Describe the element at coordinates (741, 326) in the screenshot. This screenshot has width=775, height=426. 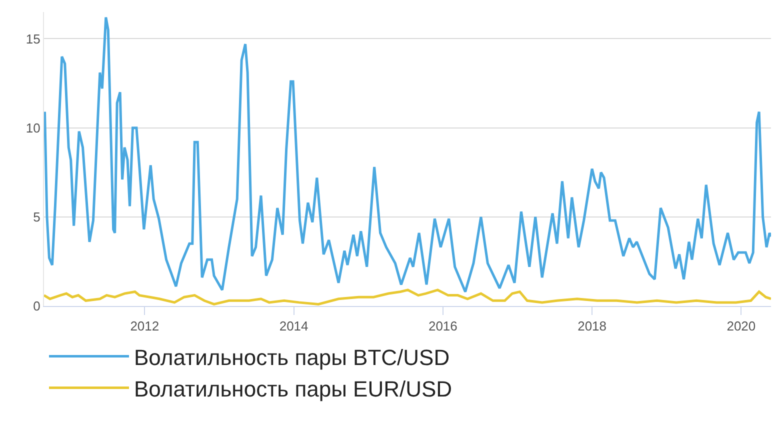
I see `x-tick-label: 2020` at that location.